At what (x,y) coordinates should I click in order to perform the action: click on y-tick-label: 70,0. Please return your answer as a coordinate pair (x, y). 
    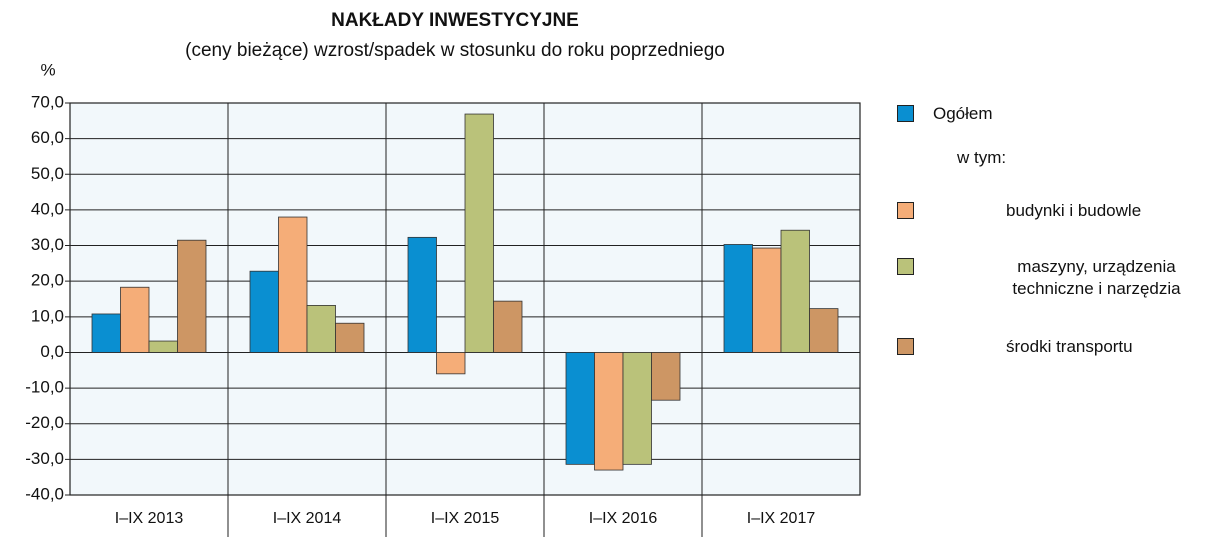
    Looking at the image, I should click on (47, 101).